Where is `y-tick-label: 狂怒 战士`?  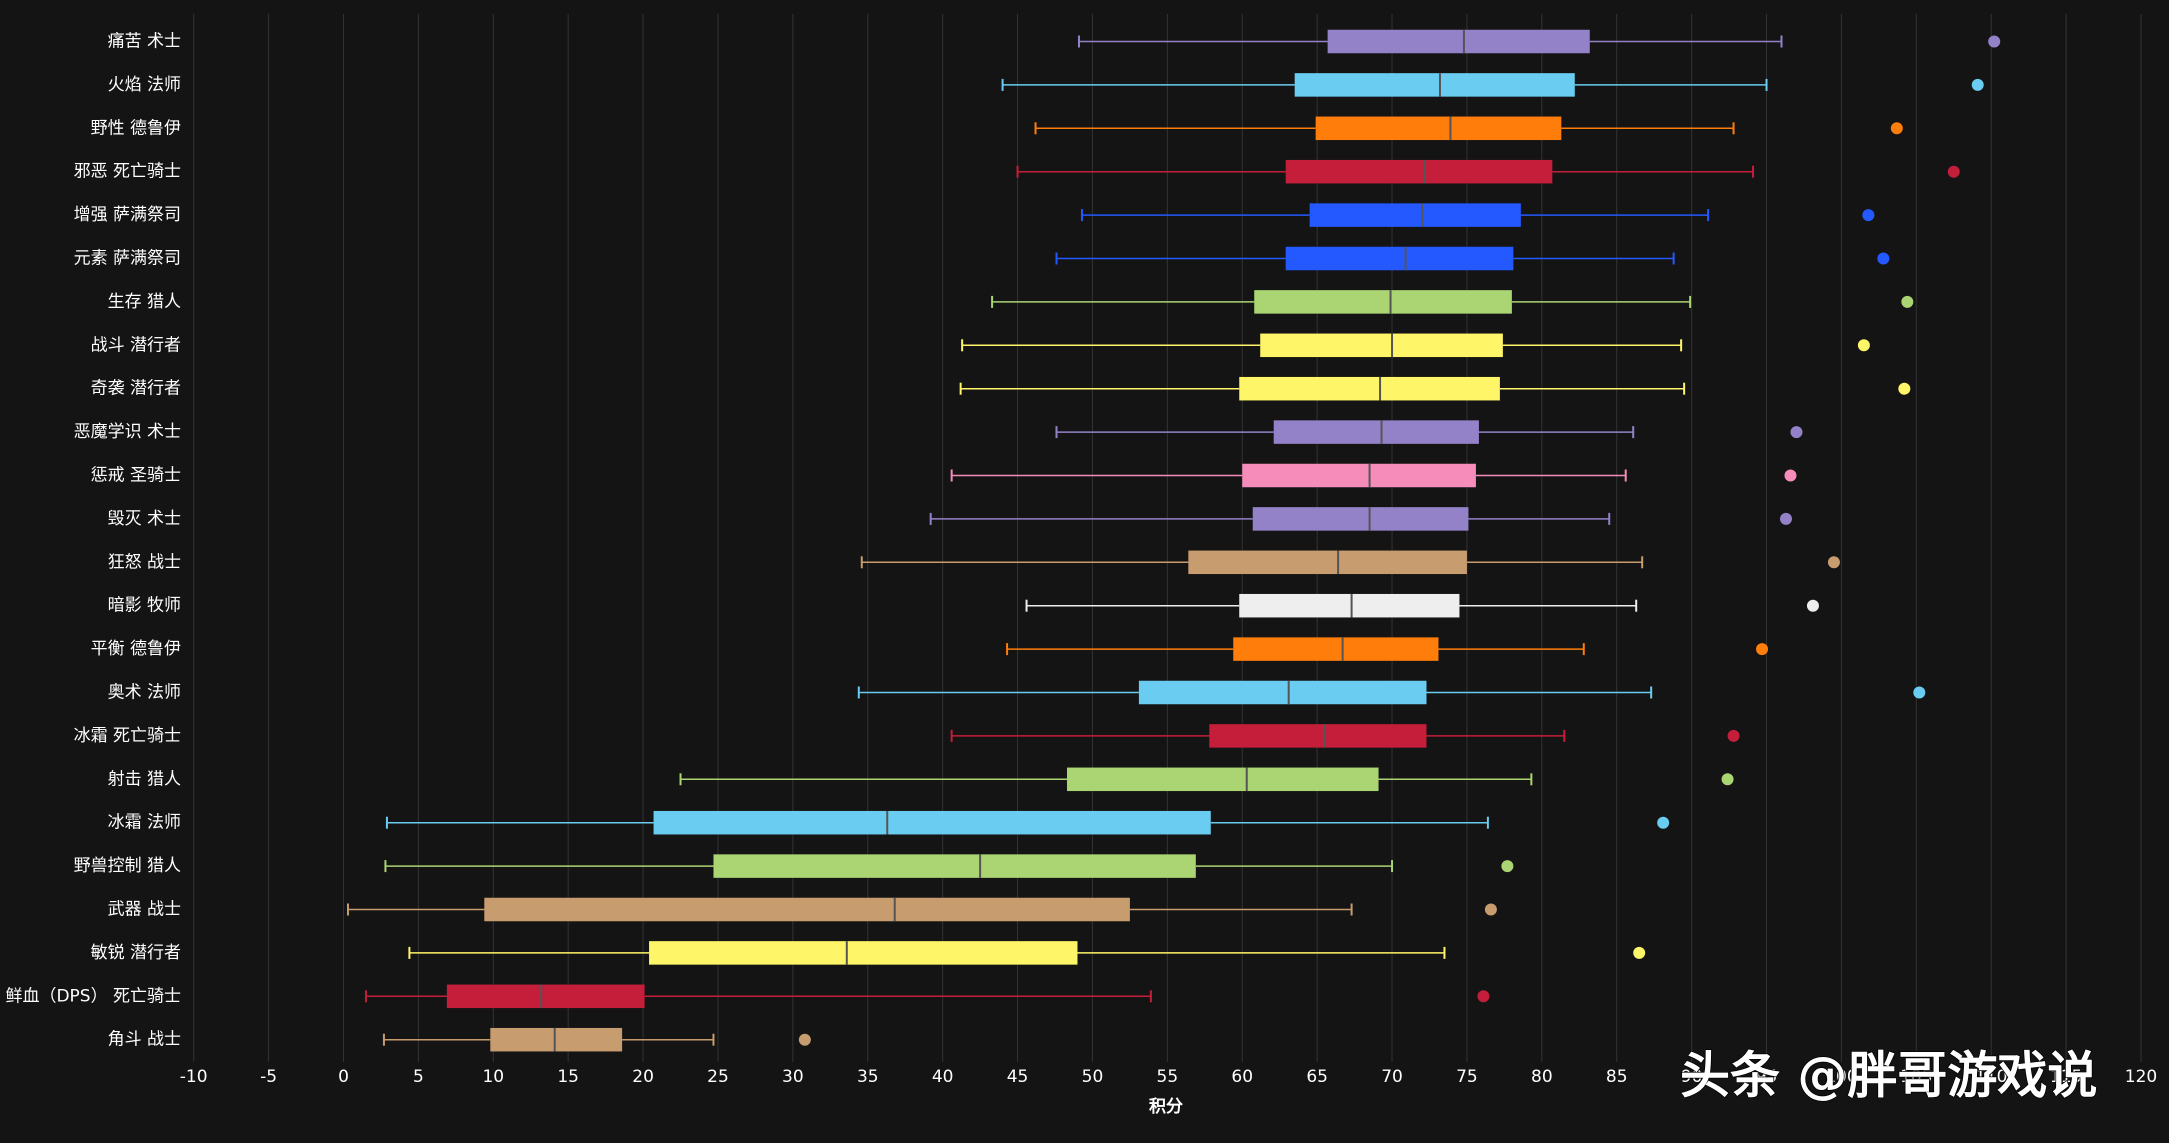
y-tick-label: 狂怒 战士 is located at coordinates (144, 562).